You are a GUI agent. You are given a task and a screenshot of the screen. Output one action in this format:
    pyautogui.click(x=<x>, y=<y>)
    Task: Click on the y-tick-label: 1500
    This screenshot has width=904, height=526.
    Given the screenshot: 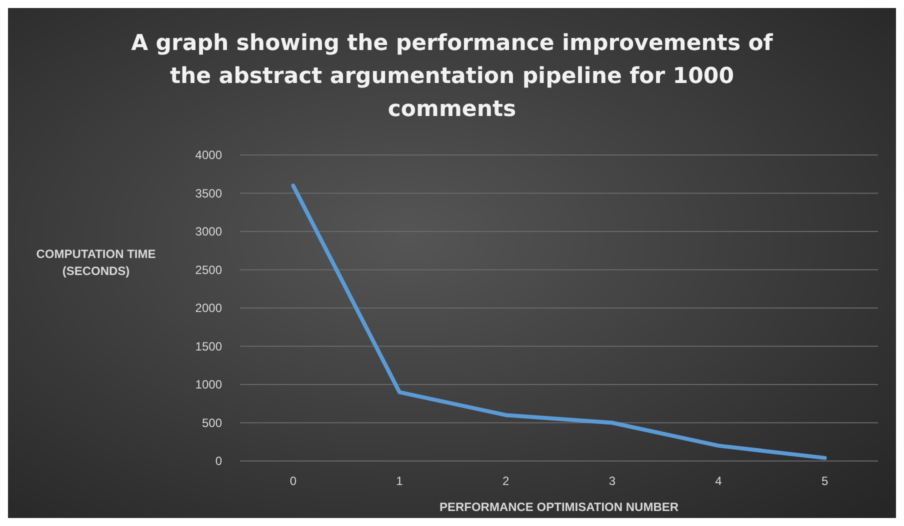 What is the action you would take?
    pyautogui.click(x=208, y=346)
    